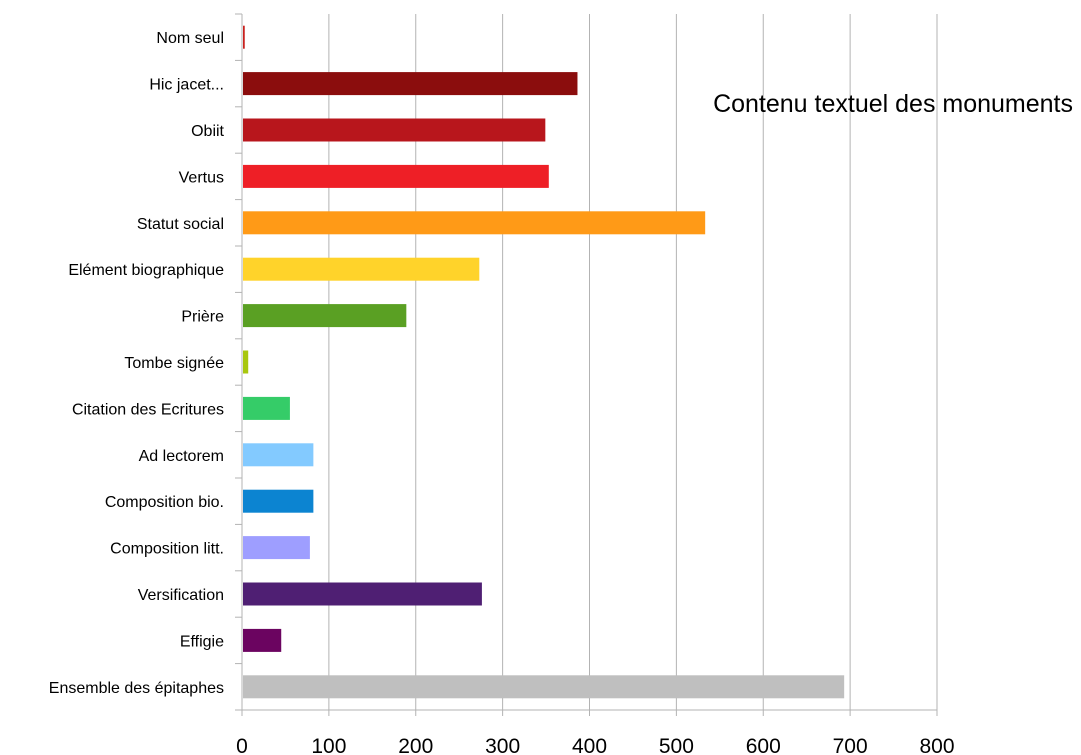 This screenshot has height=755, width=1081. I want to click on category-label: Nom seul, so click(190, 38).